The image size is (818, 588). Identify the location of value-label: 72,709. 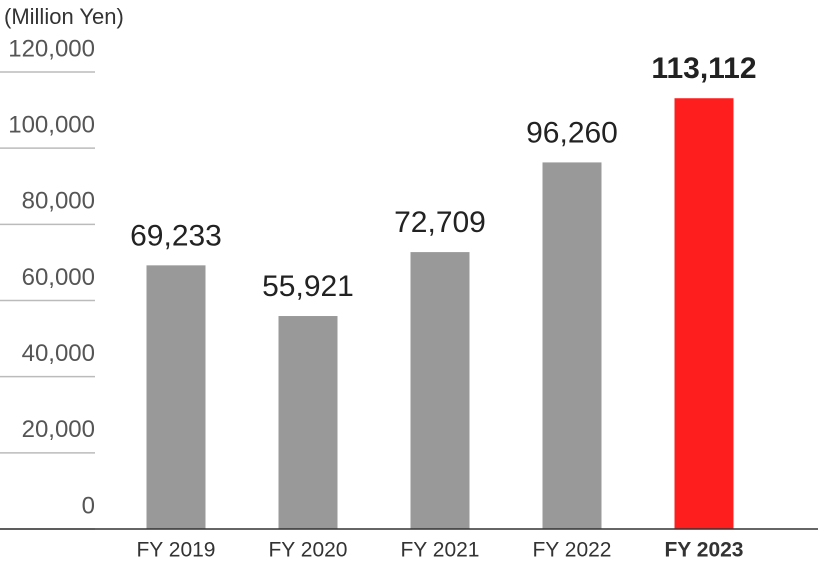
(440, 222).